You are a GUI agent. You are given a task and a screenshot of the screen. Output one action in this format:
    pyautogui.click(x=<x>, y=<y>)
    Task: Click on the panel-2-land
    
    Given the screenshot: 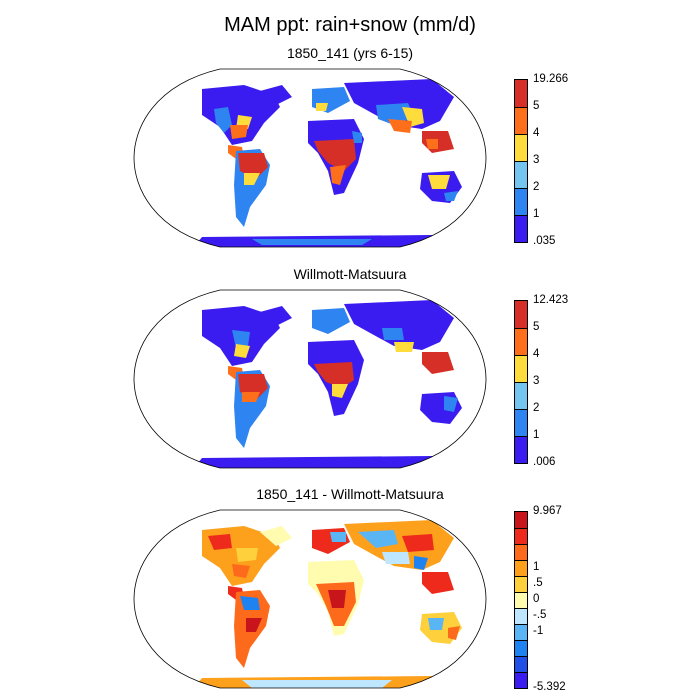 What is the action you would take?
    pyautogui.click(x=327, y=384)
    